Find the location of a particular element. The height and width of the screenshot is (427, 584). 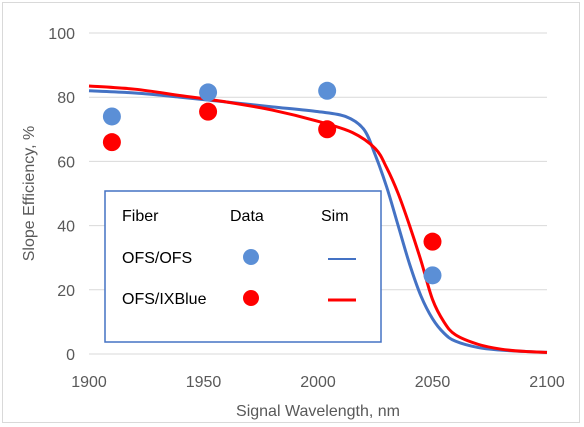

y-tick-label: 60 is located at coordinates (66, 162).